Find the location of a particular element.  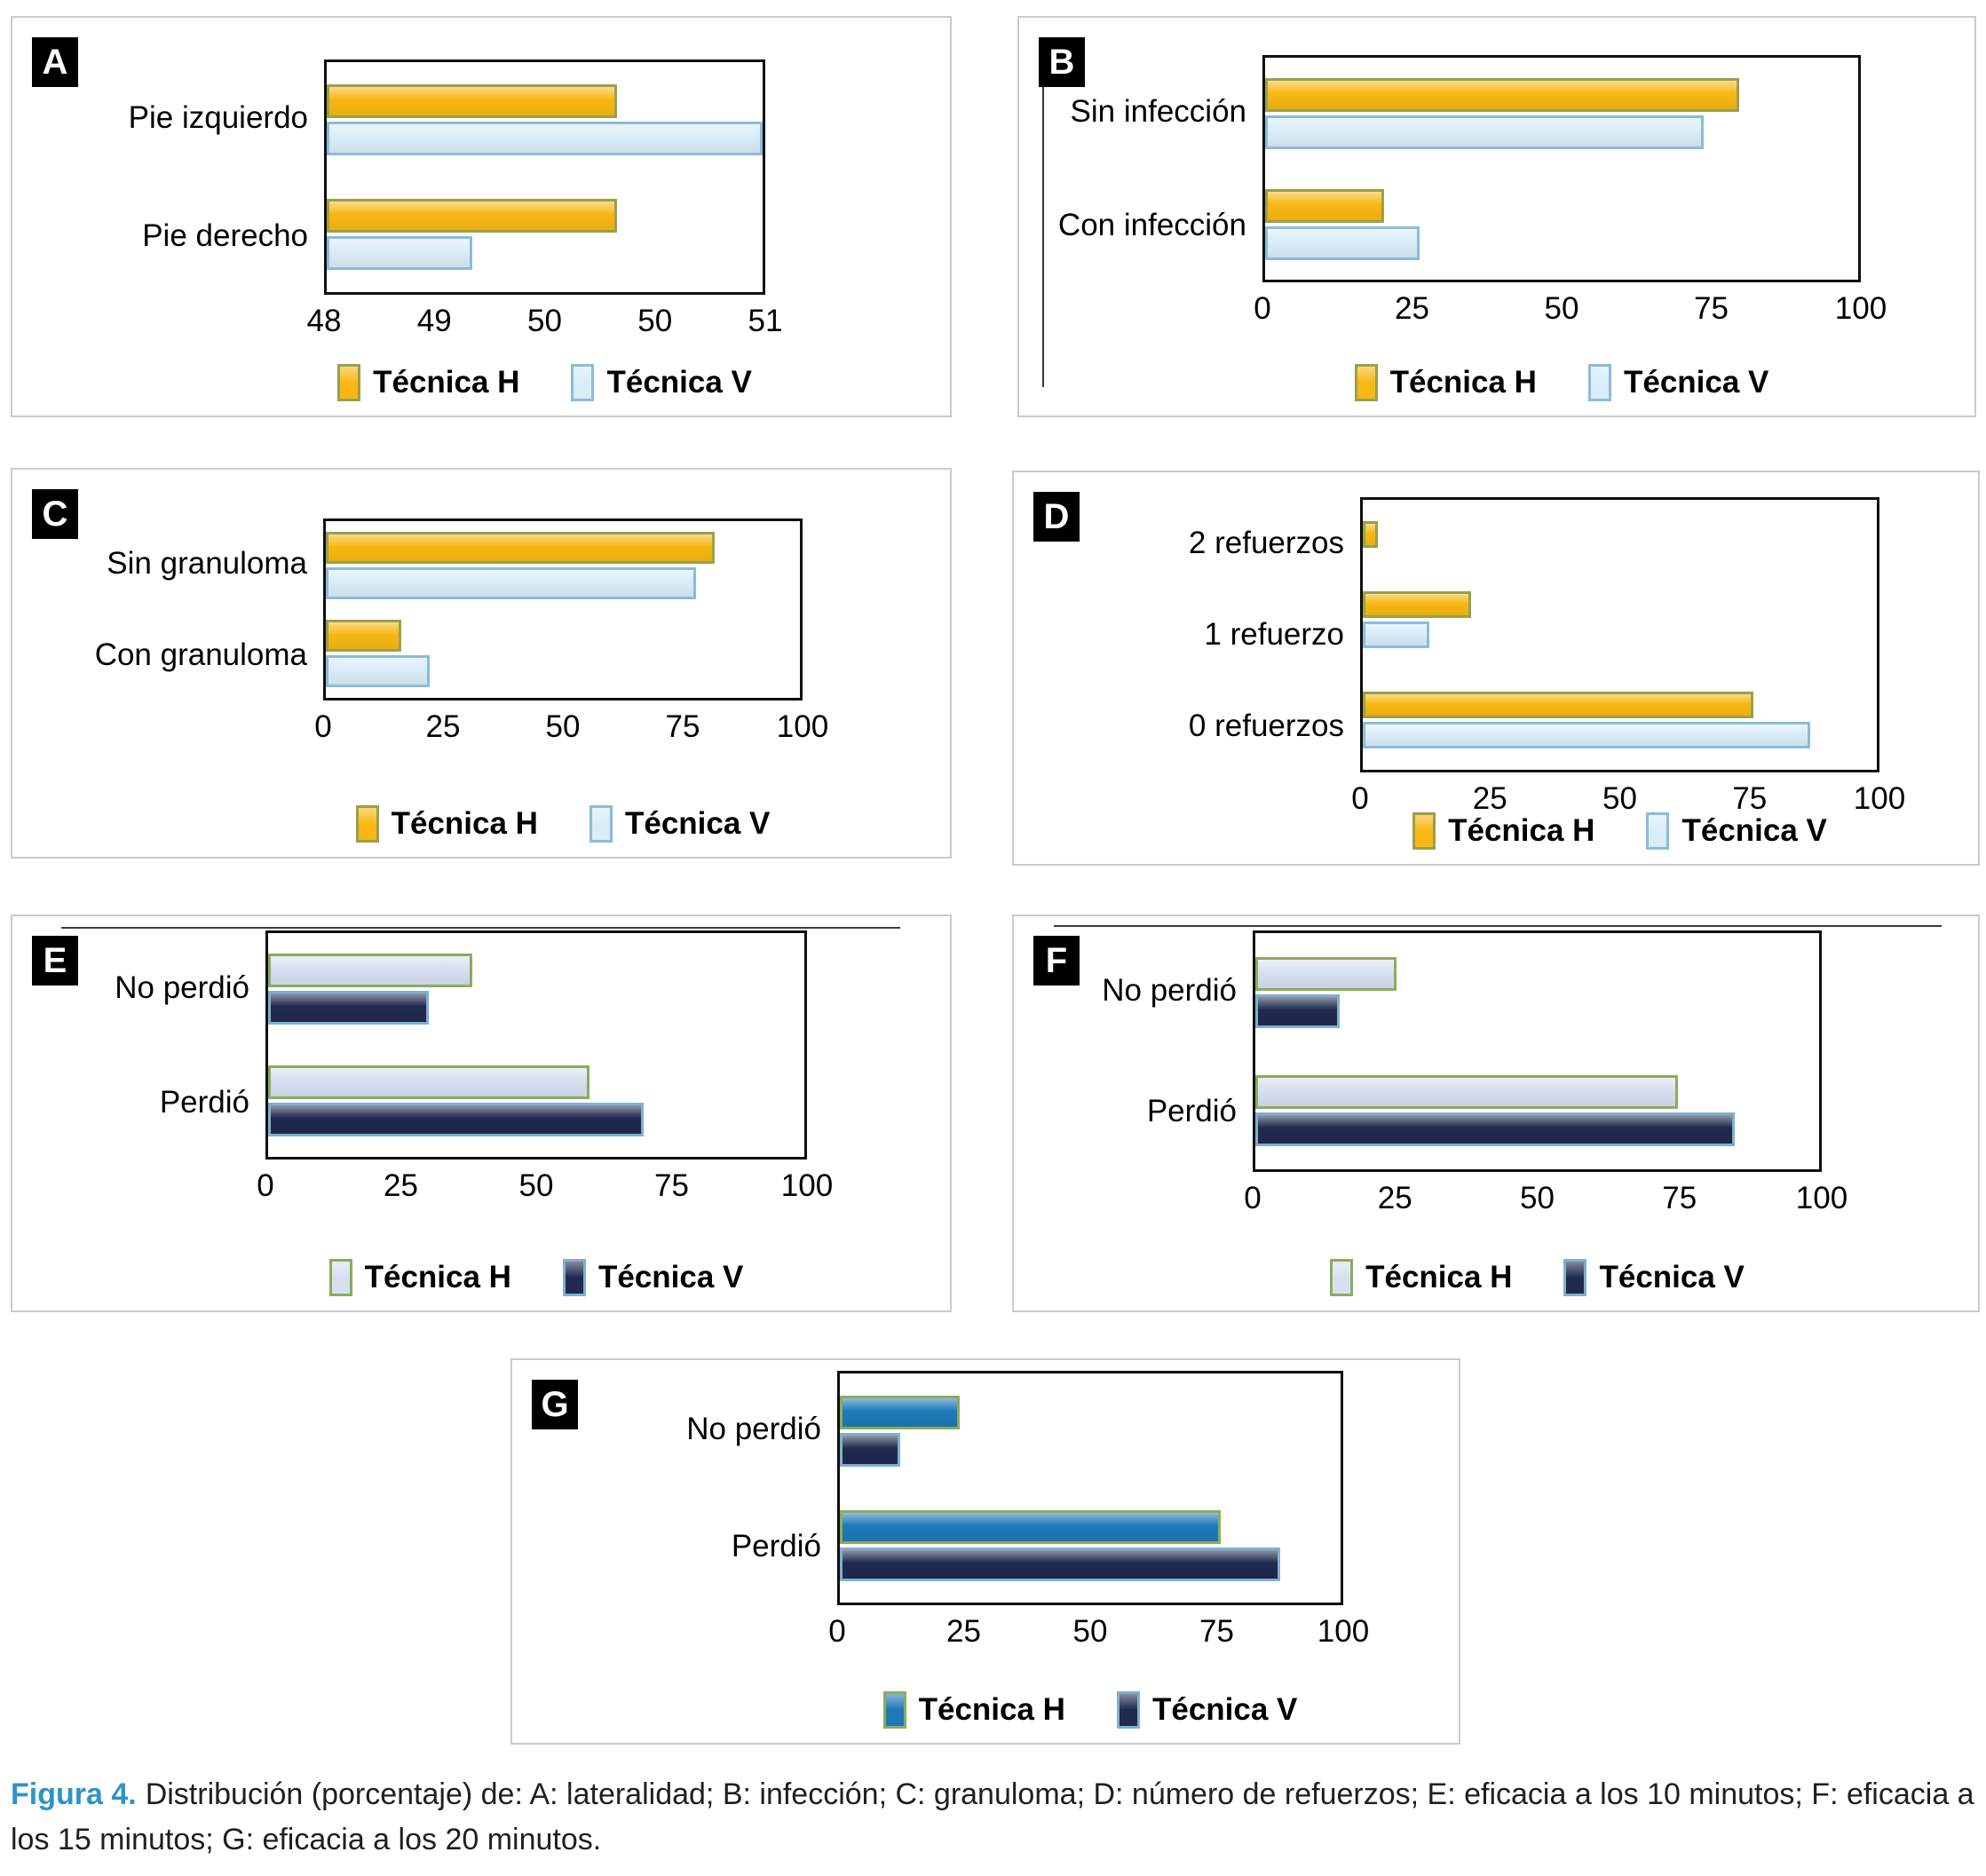

x-tick-label: 49 is located at coordinates (434, 321).